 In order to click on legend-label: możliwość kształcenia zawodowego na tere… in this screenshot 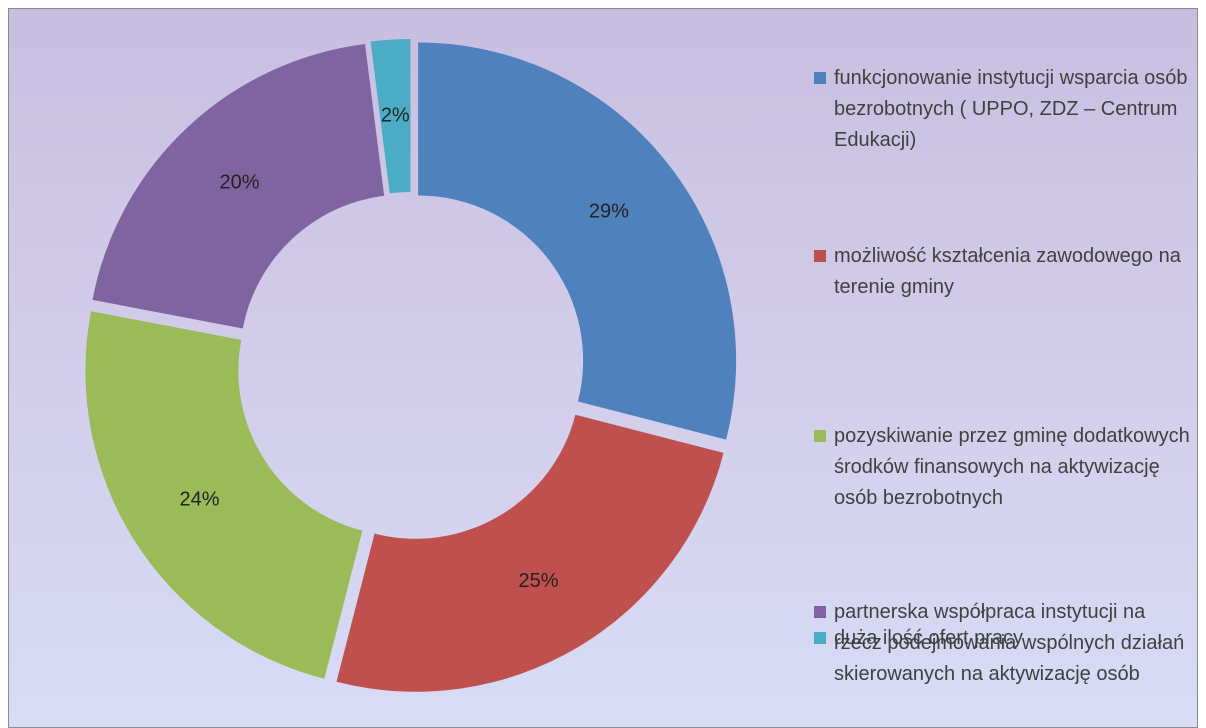, I will do `click(1007, 271)`.